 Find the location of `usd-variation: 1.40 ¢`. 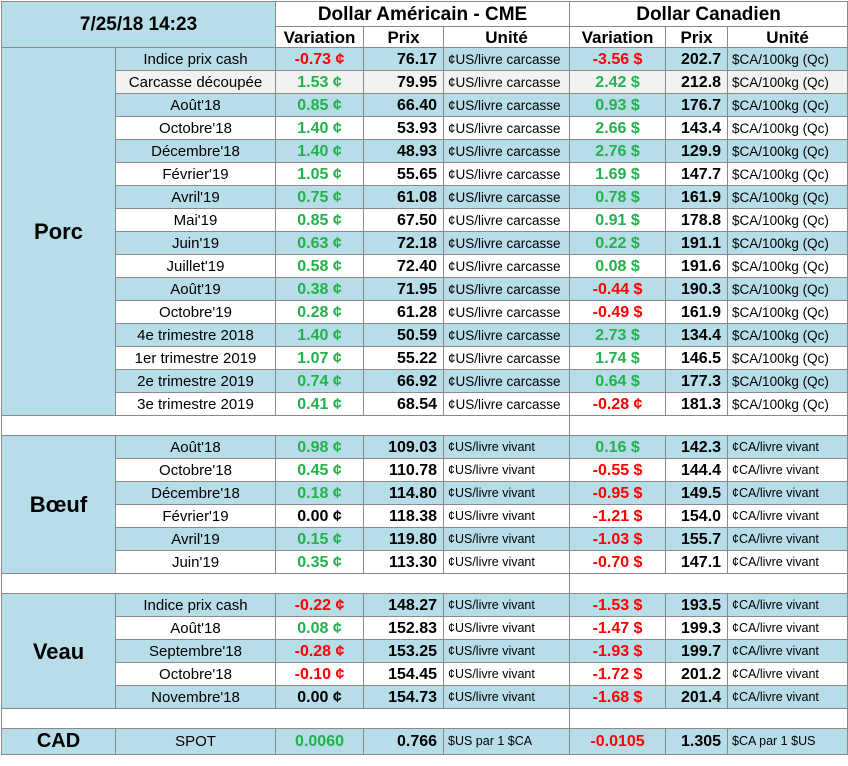

usd-variation: 1.40 ¢ is located at coordinates (320, 128).